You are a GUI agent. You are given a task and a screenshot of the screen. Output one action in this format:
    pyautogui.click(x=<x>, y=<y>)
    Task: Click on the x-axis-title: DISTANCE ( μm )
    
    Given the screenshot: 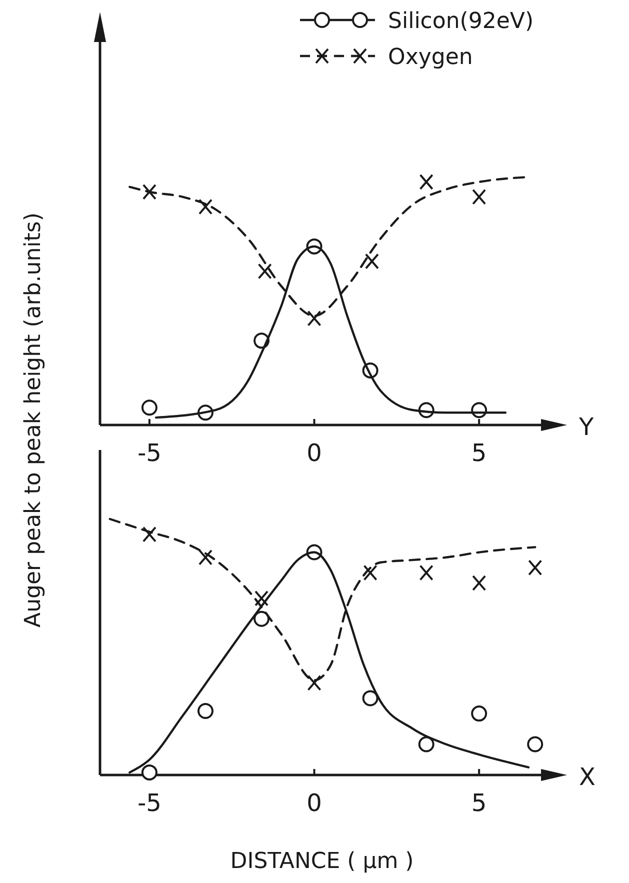 What is the action you would take?
    pyautogui.click(x=322, y=861)
    